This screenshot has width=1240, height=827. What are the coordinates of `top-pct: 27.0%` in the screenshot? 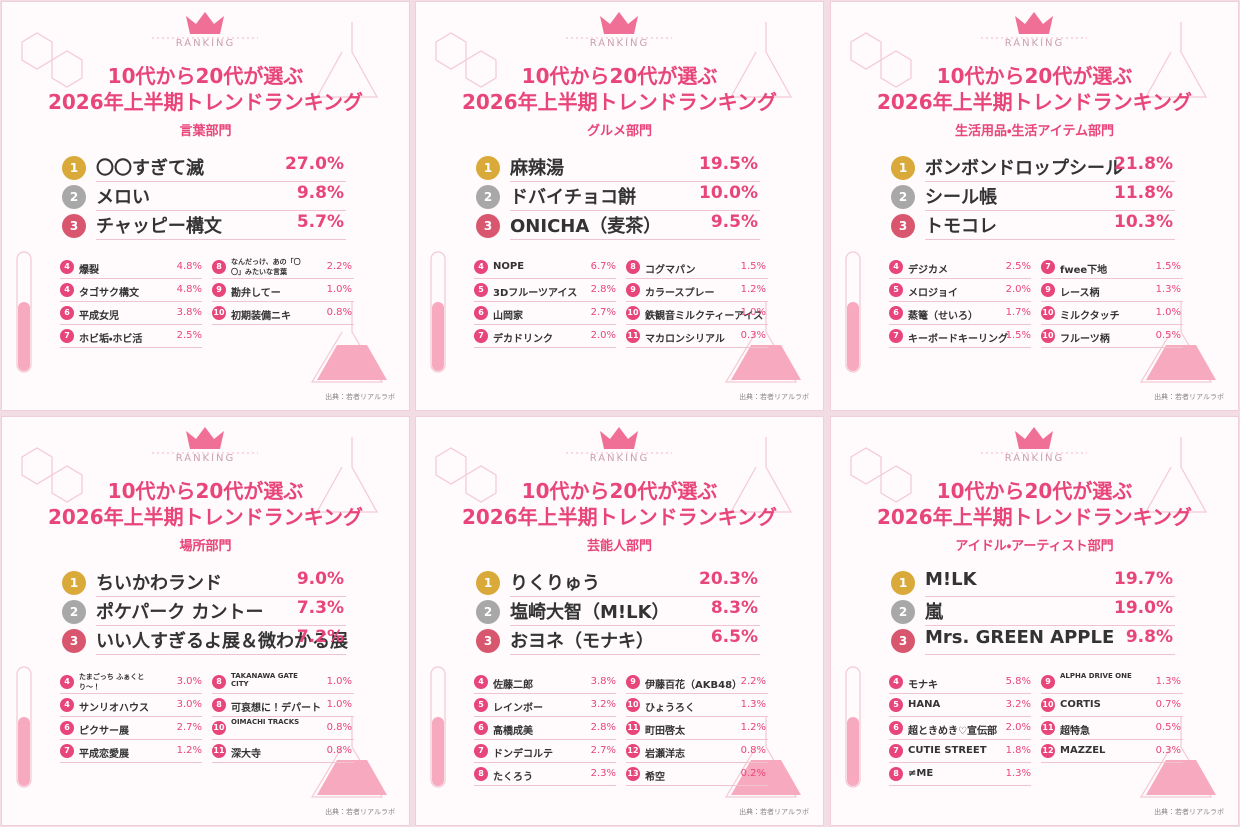 It's located at (314, 164).